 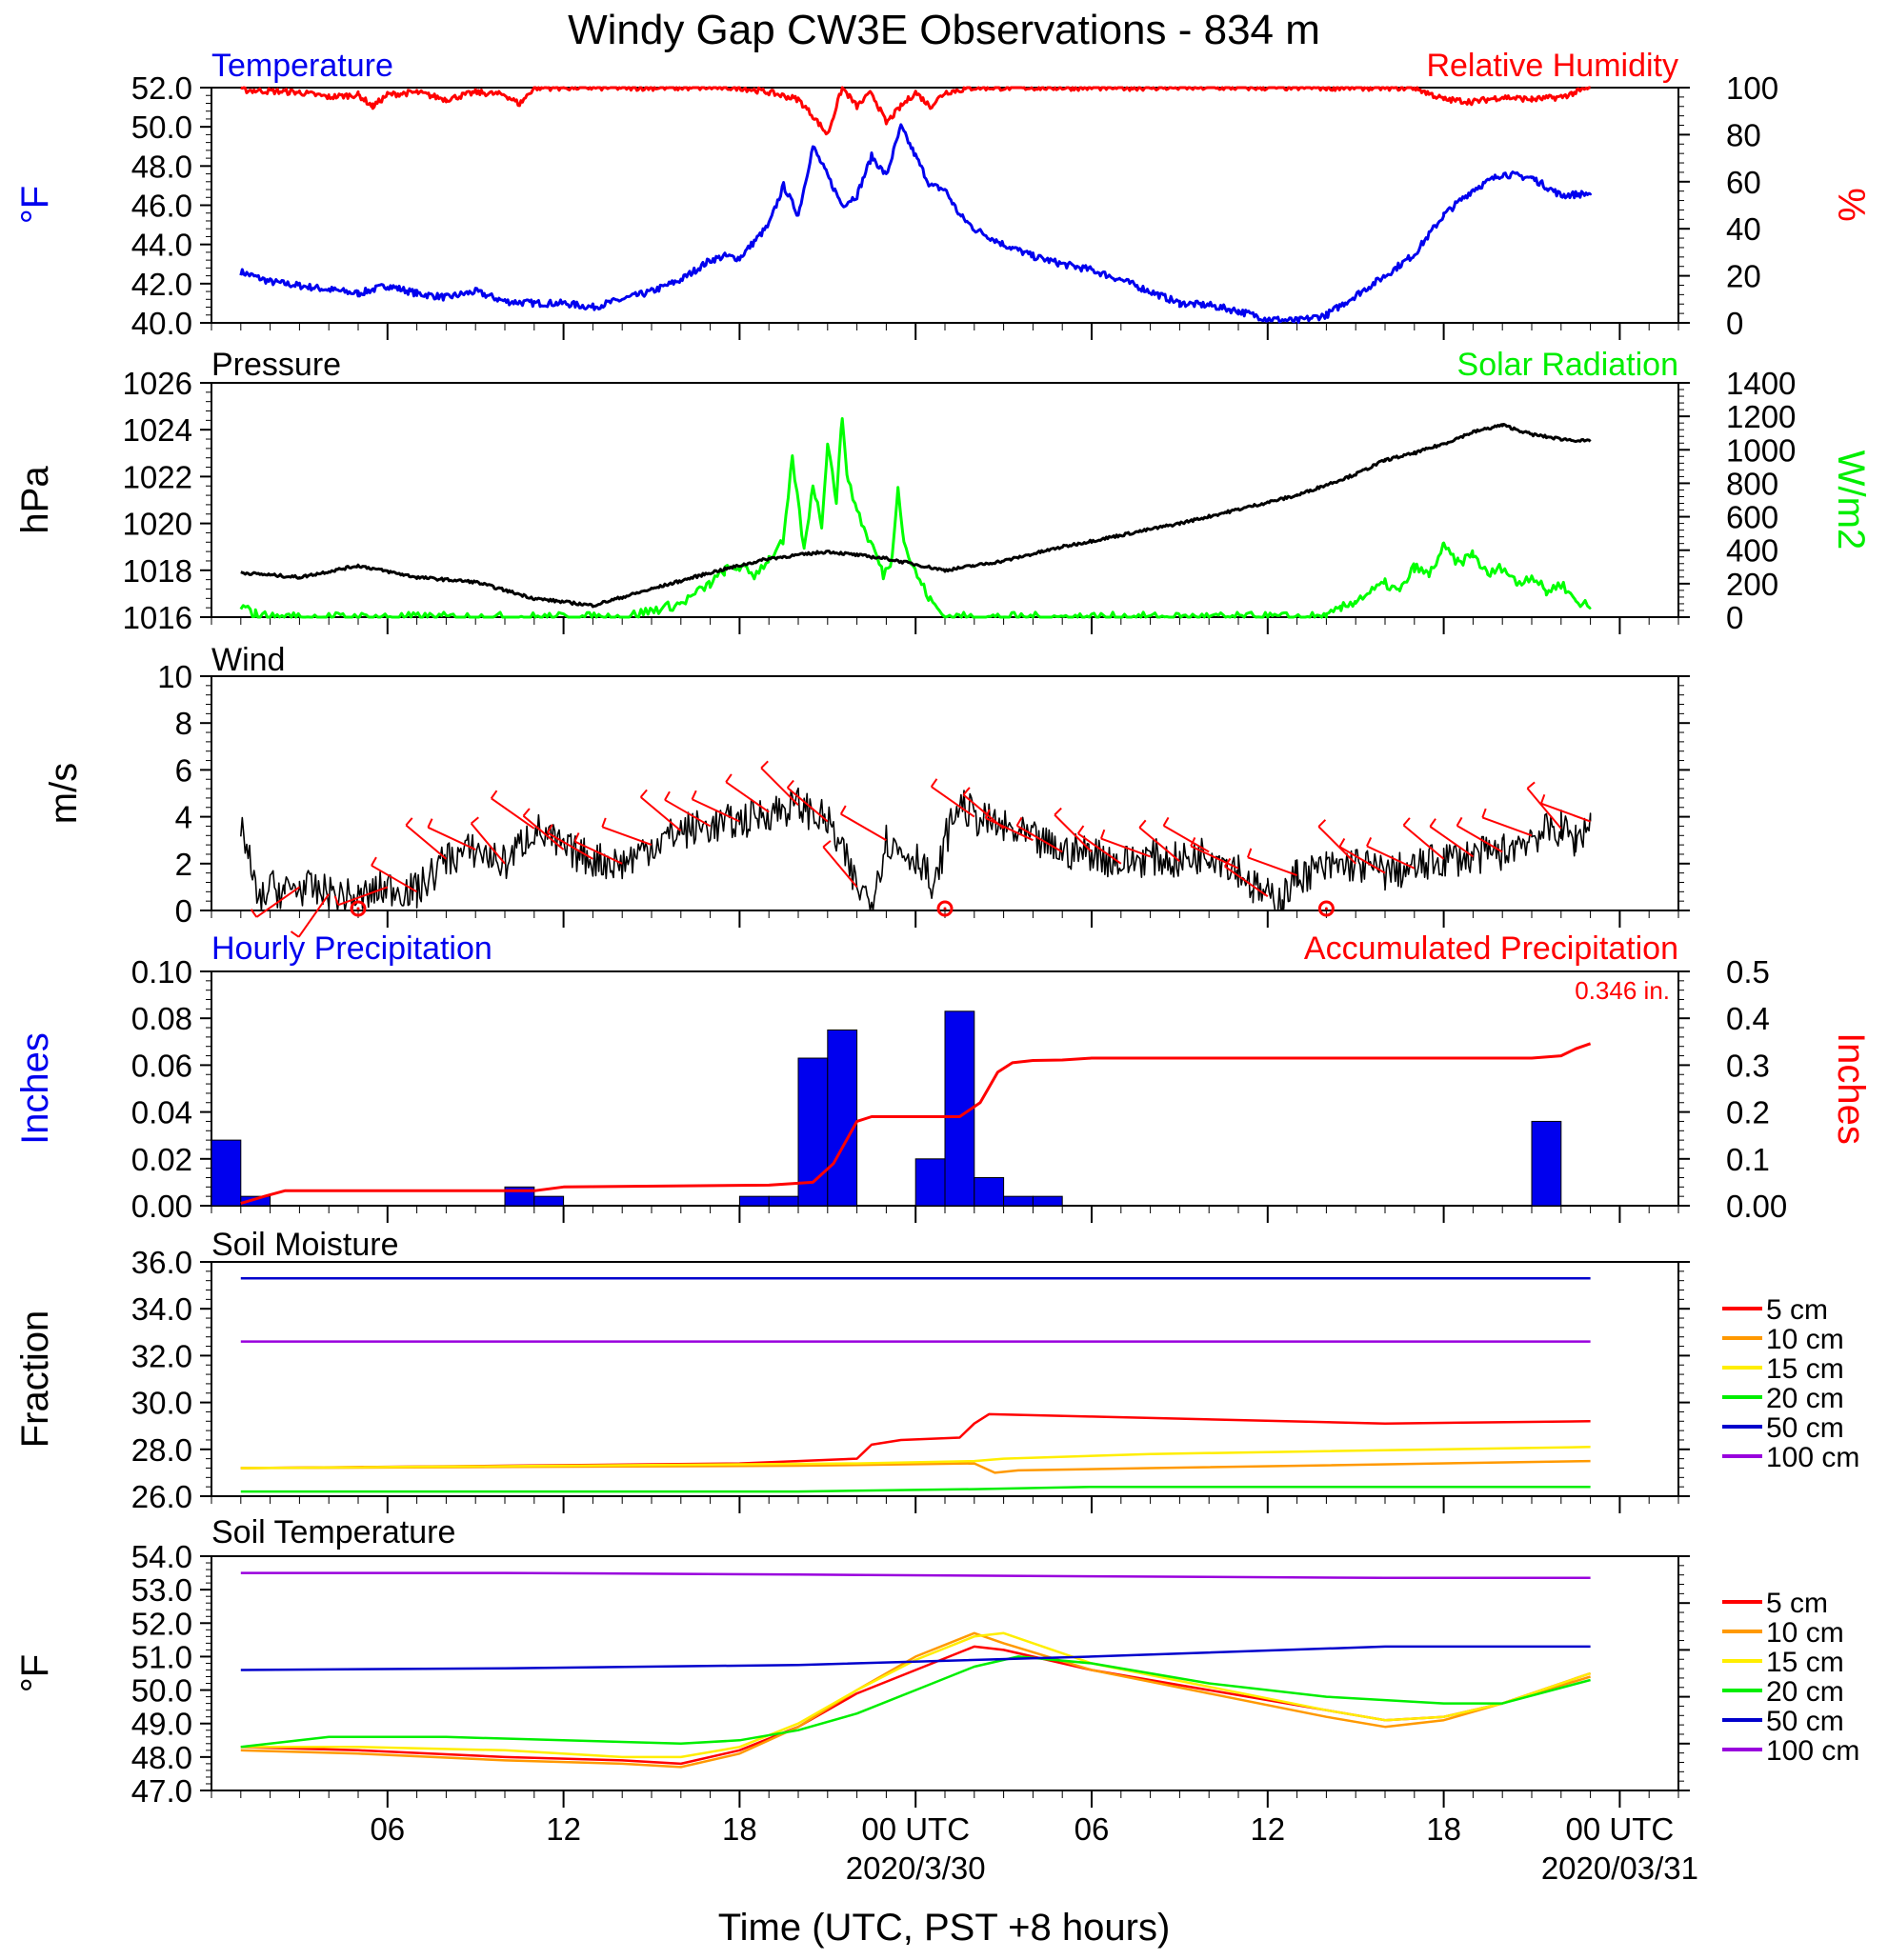 I want to click on solar-tick-label: 1200, so click(x=1761, y=416).